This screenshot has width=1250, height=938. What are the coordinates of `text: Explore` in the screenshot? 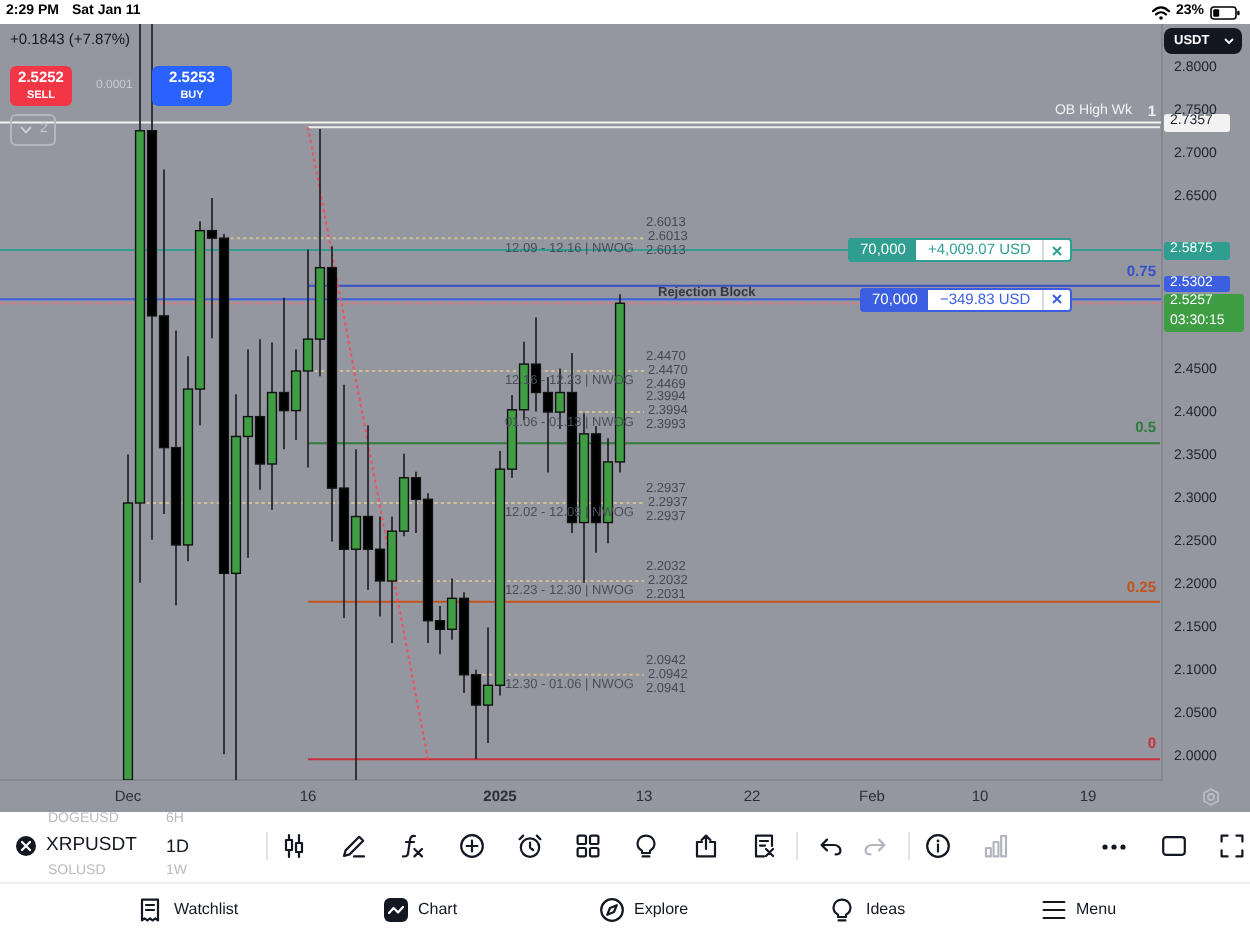 It's located at (661, 910).